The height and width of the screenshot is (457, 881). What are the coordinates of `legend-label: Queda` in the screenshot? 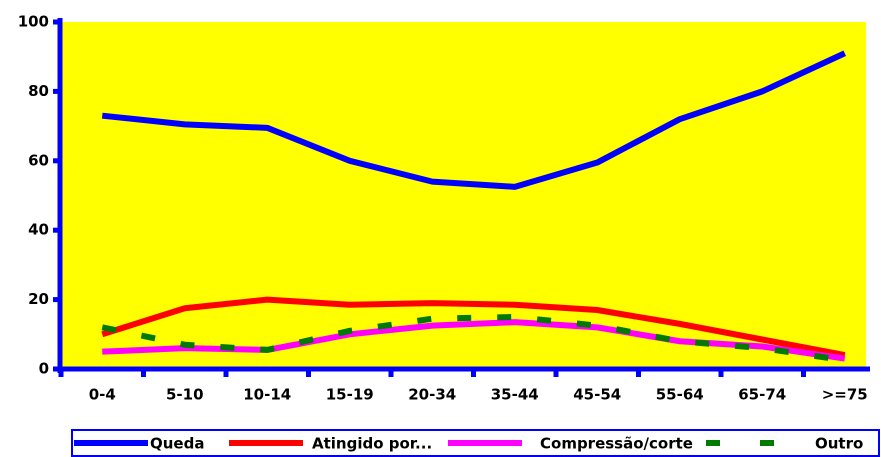 It's located at (177, 444).